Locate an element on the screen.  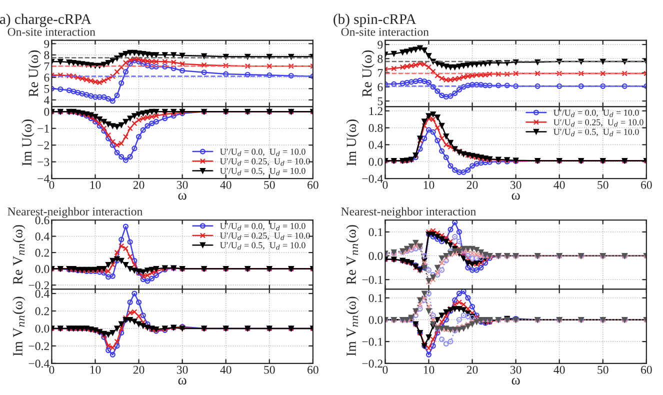
y-tick-label: 0 is located at coordinates (47, 112).